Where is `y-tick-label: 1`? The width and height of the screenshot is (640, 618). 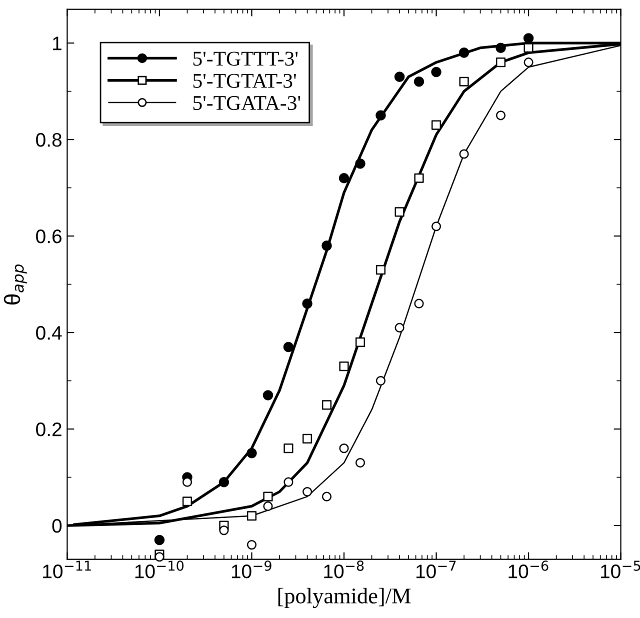
y-tick-label: 1 is located at coordinates (57, 43).